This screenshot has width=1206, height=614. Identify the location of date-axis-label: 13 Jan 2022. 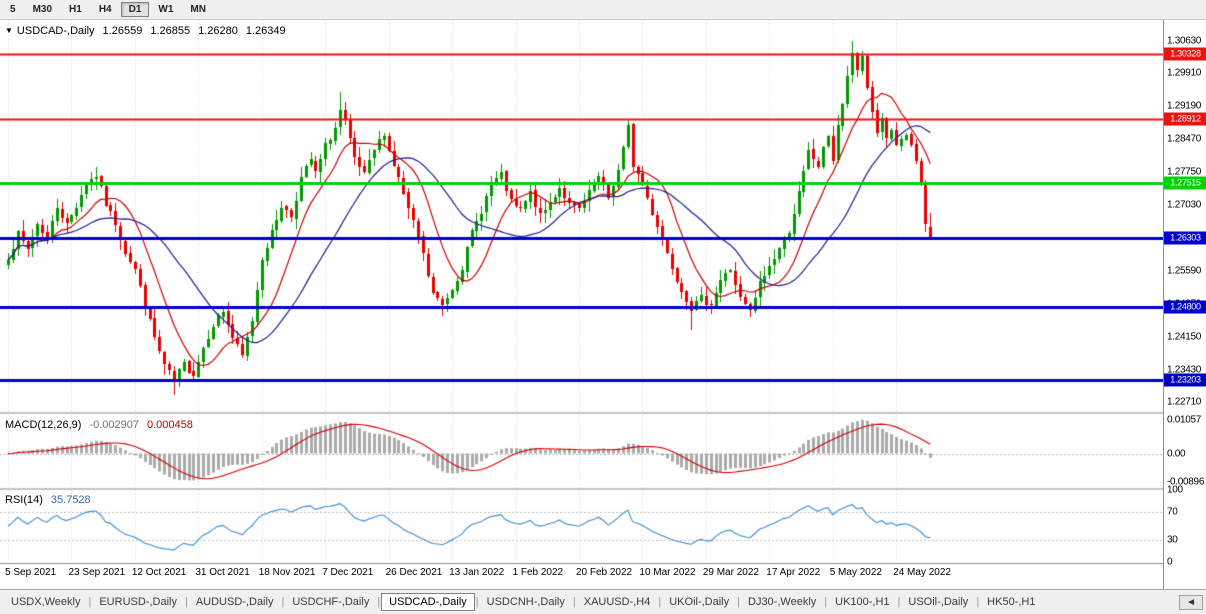
(477, 572).